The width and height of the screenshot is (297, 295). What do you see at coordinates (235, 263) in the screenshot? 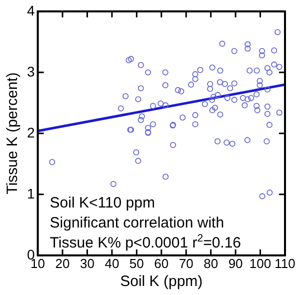
I see `x-tick-label: 90` at bounding box center [235, 263].